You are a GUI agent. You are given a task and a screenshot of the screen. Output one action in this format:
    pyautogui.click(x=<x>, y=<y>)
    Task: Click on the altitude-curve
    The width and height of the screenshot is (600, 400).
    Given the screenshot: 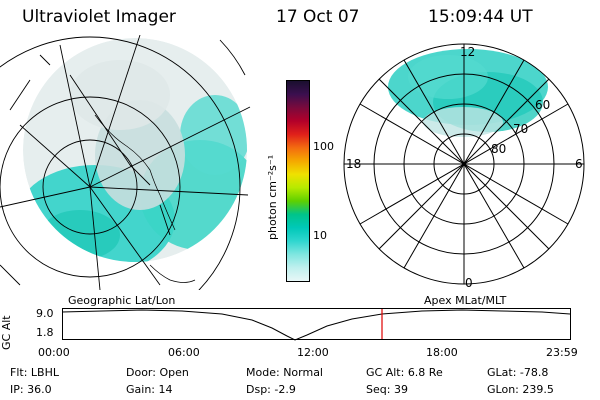 What is the action you would take?
    pyautogui.click(x=316, y=325)
    